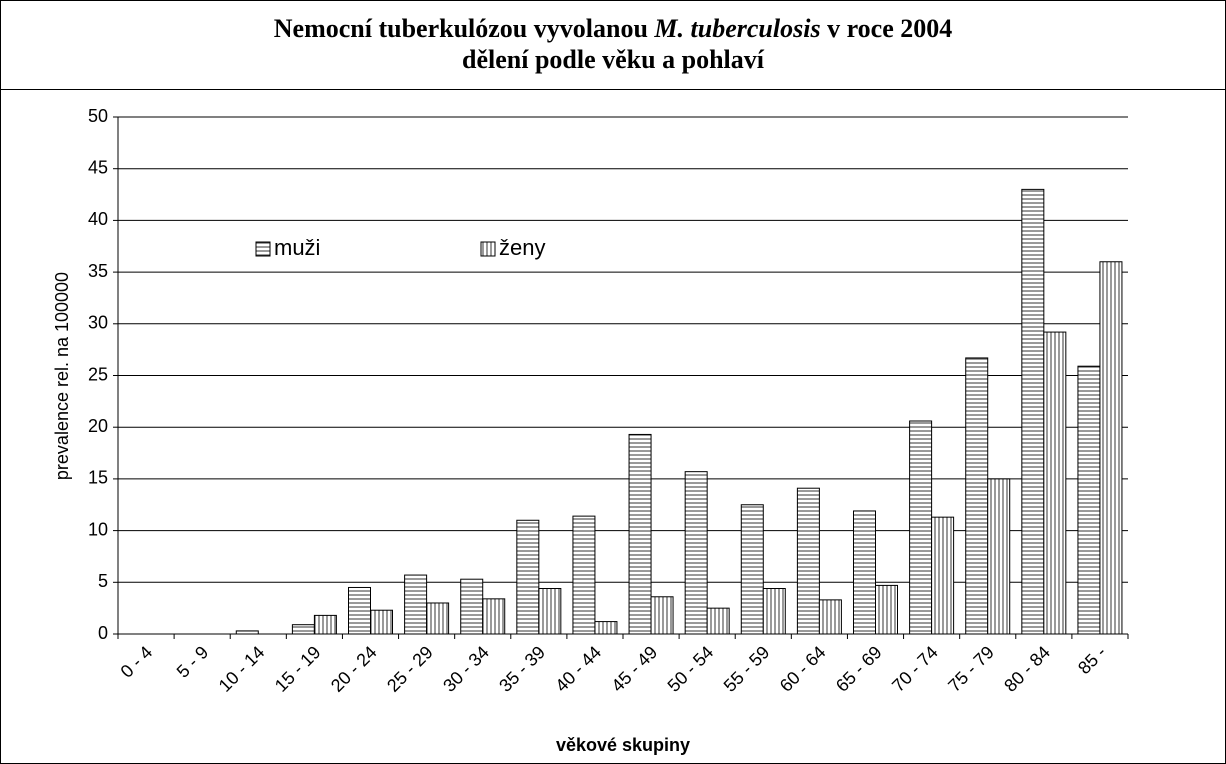 The width and height of the screenshot is (1226, 764). What do you see at coordinates (98, 478) in the screenshot?
I see `y-tick-label: 15` at bounding box center [98, 478].